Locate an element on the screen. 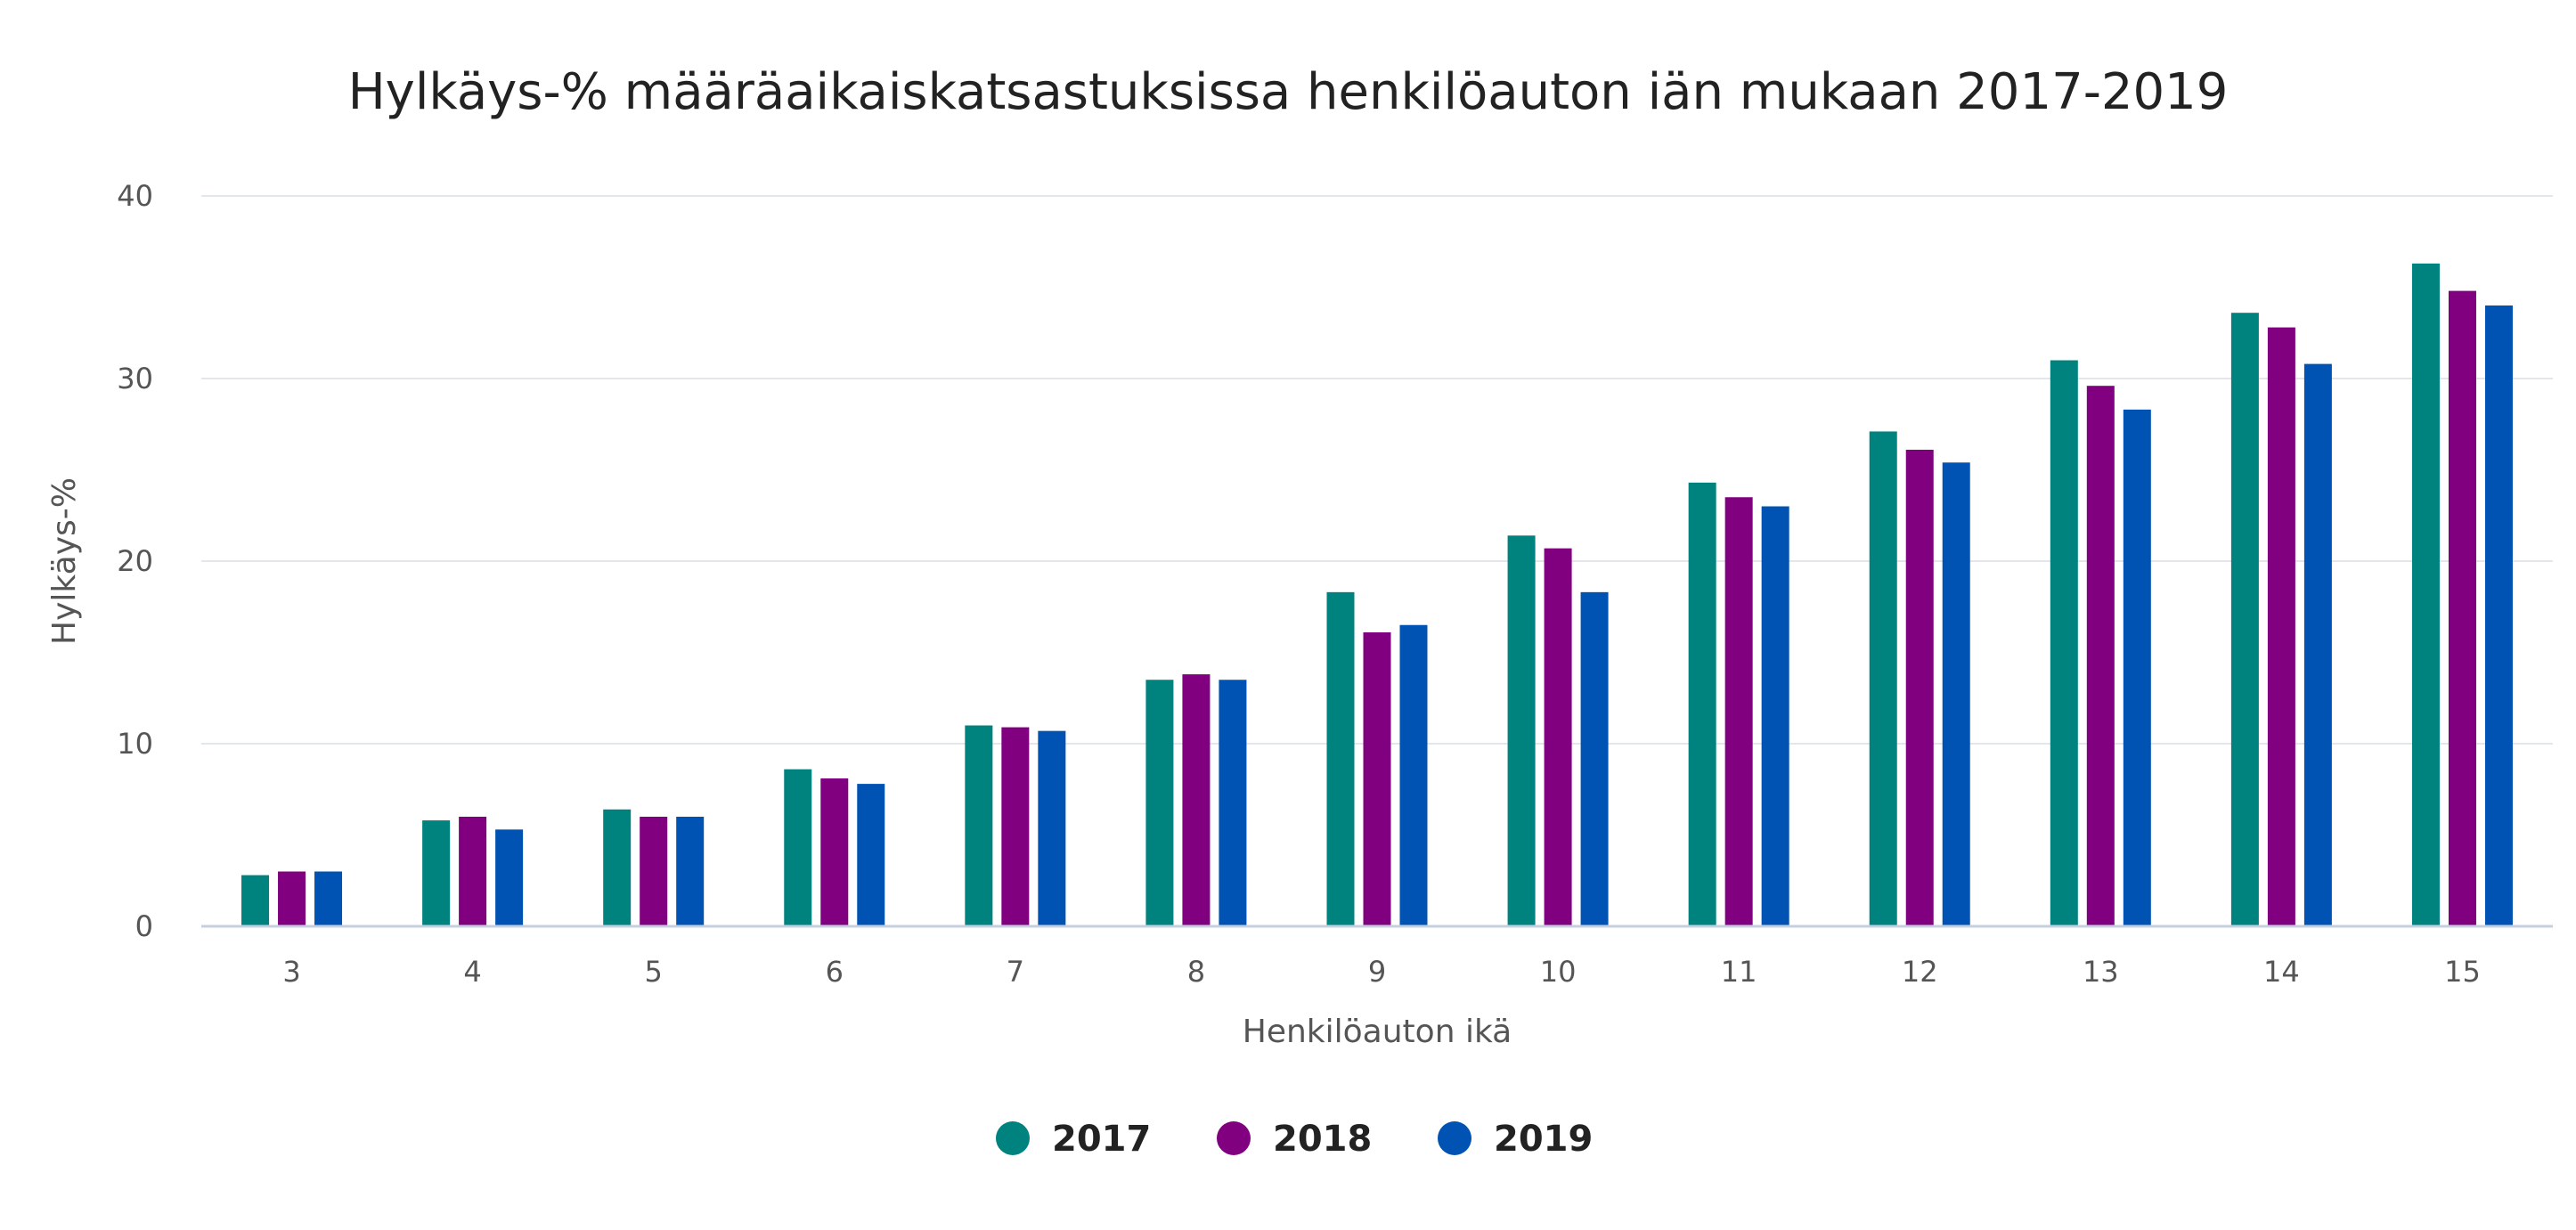 The width and height of the screenshot is (2576, 1230). y-tick-label: 10 is located at coordinates (135, 744).